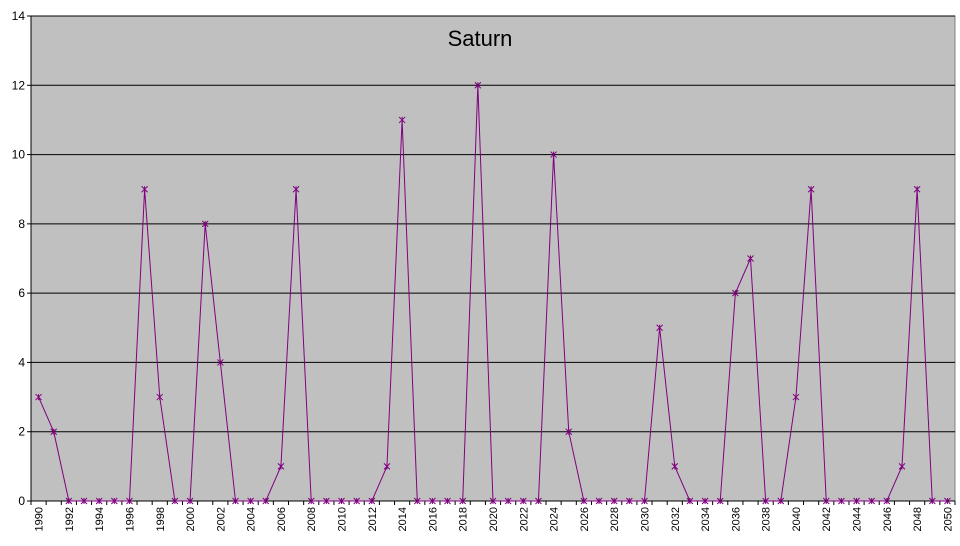 The width and height of the screenshot is (960, 546). What do you see at coordinates (433, 519) in the screenshot?
I see `x-tick-label: 2016` at bounding box center [433, 519].